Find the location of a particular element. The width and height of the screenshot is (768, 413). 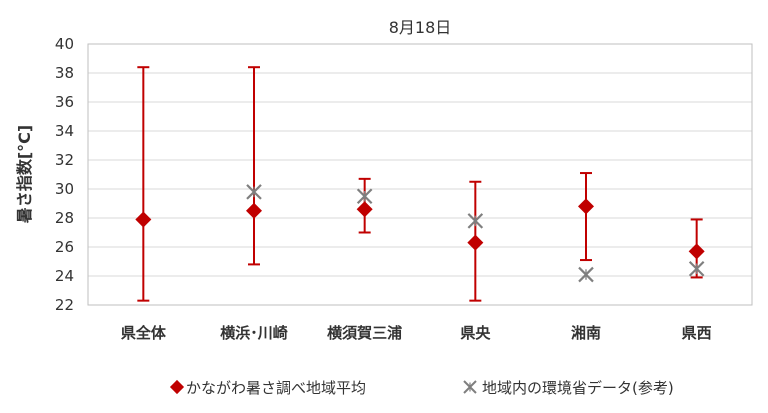

legend-asterisk-marker is located at coordinates (470, 387).